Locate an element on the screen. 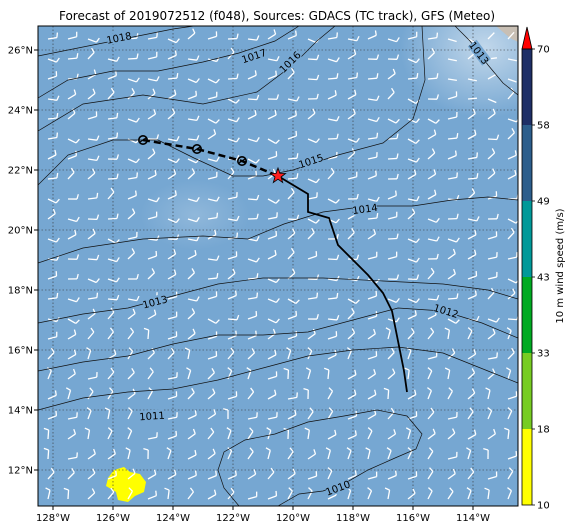 The image size is (575, 529). isobar-line is located at coordinates (486, 61).